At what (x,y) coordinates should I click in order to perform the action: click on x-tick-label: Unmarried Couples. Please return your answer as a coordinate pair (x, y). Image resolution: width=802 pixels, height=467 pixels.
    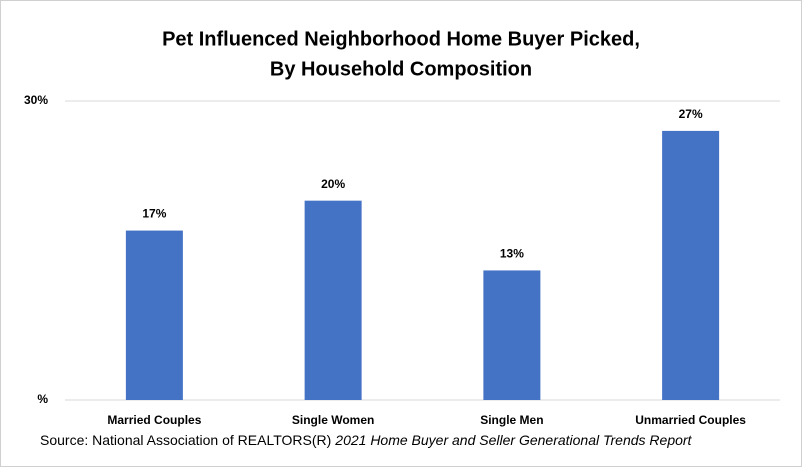
    Looking at the image, I should click on (690, 420).